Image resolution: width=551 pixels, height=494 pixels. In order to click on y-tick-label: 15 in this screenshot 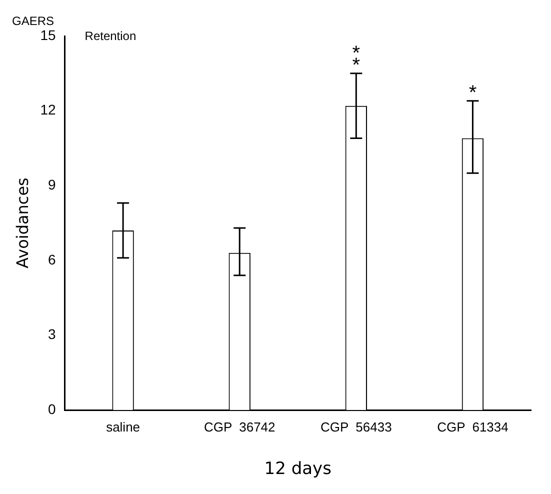, I will do `click(48, 34)`.